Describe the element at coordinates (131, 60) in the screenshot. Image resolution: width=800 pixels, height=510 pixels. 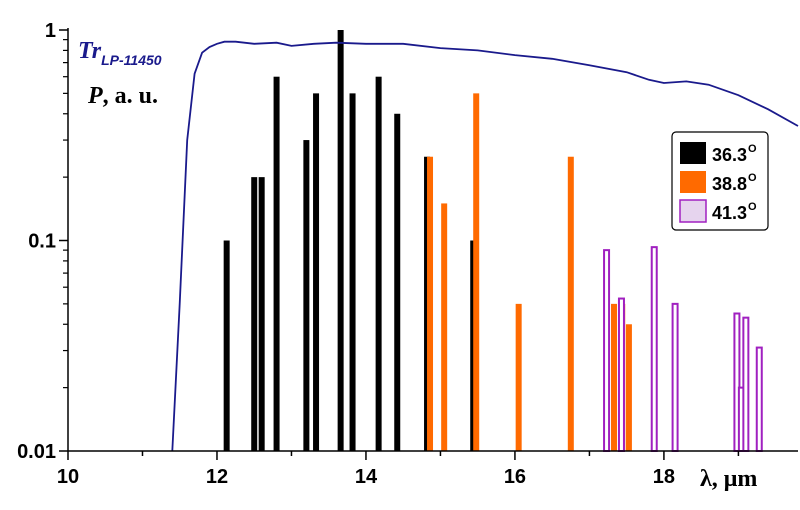
I see `transmission-label-subscript: LP-11450` at that location.